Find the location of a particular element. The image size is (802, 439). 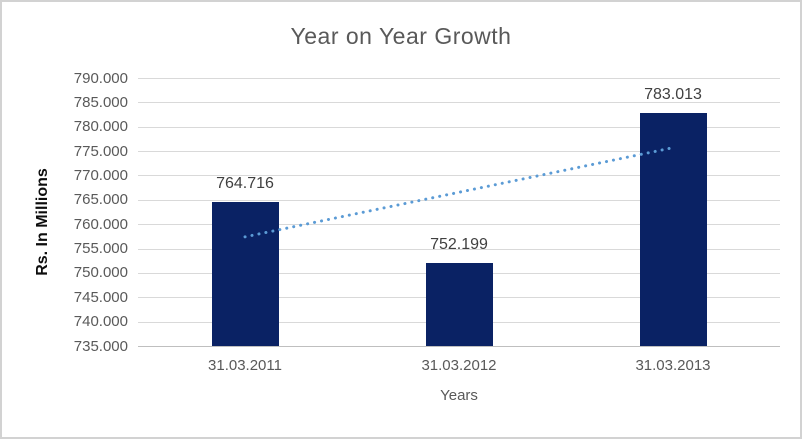

y-tick-label: 760.000 is located at coordinates (100, 224).